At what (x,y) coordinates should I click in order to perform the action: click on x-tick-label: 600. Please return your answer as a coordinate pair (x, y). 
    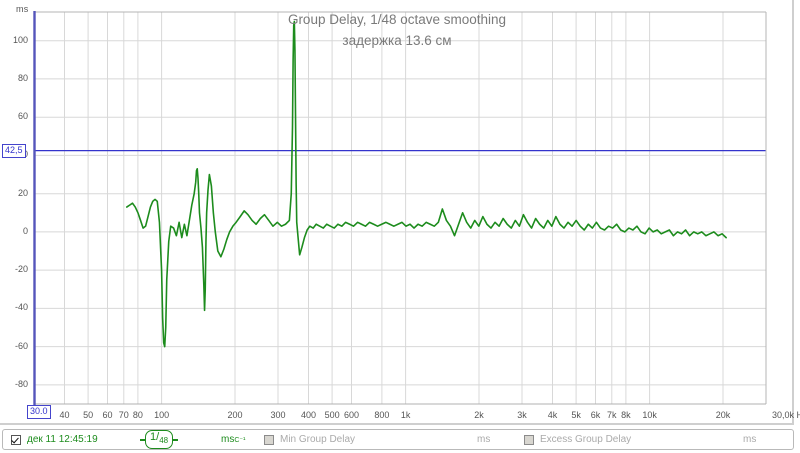
    Looking at the image, I should click on (351, 415).